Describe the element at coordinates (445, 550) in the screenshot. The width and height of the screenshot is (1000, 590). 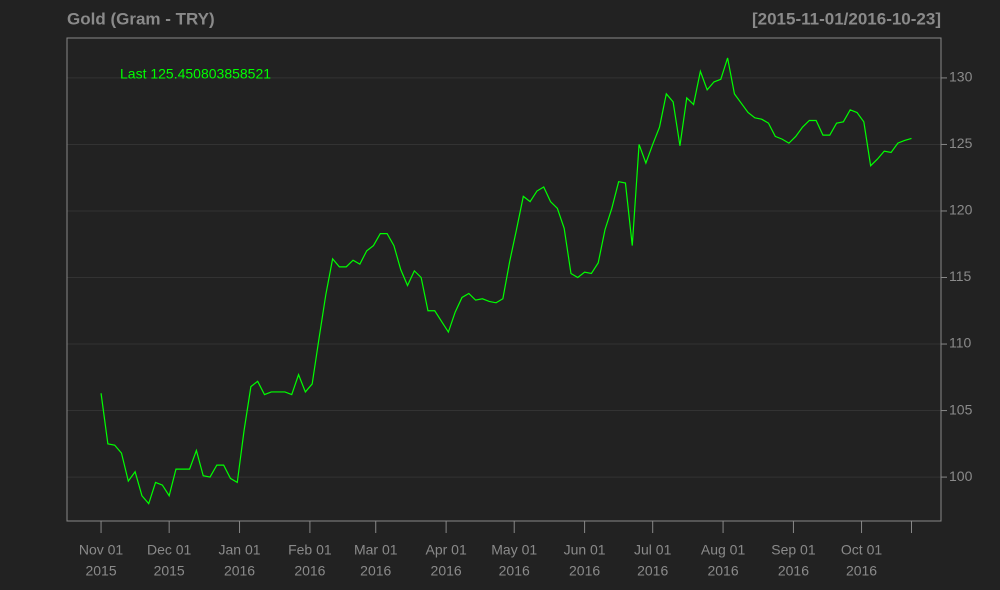
I see `x-tick-label: Apr 01` at that location.